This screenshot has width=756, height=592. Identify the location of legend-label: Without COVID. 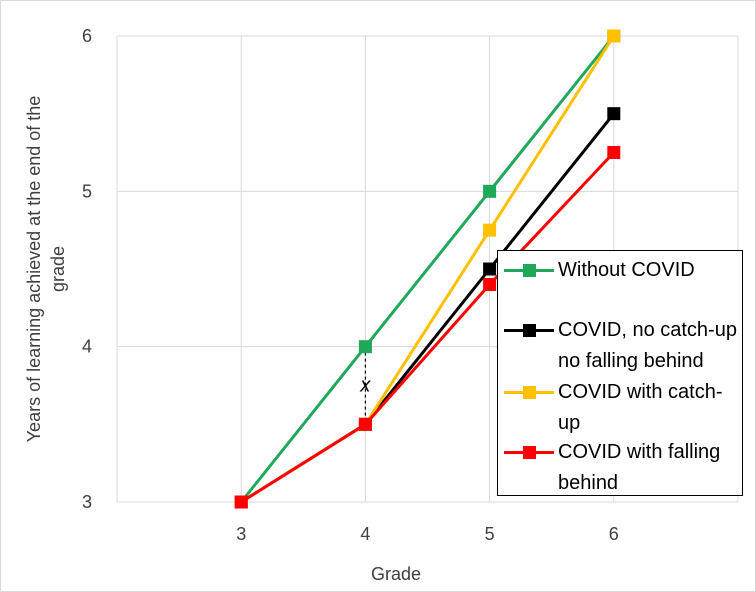
(626, 270).